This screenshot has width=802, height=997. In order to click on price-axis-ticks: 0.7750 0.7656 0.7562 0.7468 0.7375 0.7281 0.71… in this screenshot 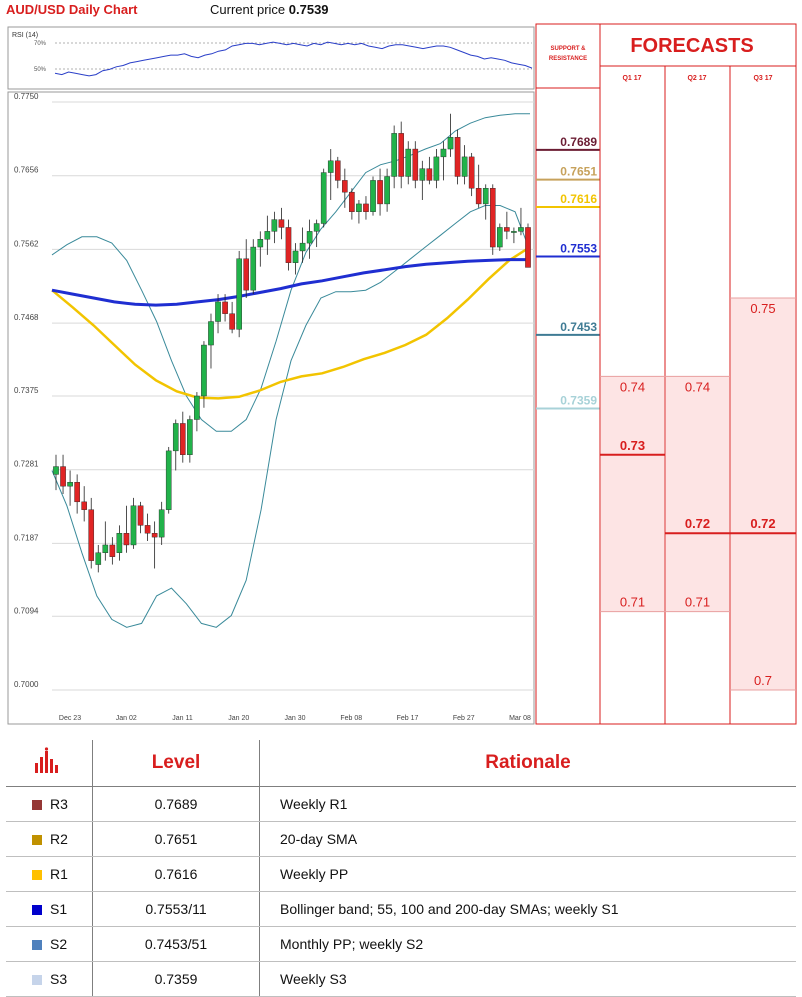, I will do `click(26, 390)`.